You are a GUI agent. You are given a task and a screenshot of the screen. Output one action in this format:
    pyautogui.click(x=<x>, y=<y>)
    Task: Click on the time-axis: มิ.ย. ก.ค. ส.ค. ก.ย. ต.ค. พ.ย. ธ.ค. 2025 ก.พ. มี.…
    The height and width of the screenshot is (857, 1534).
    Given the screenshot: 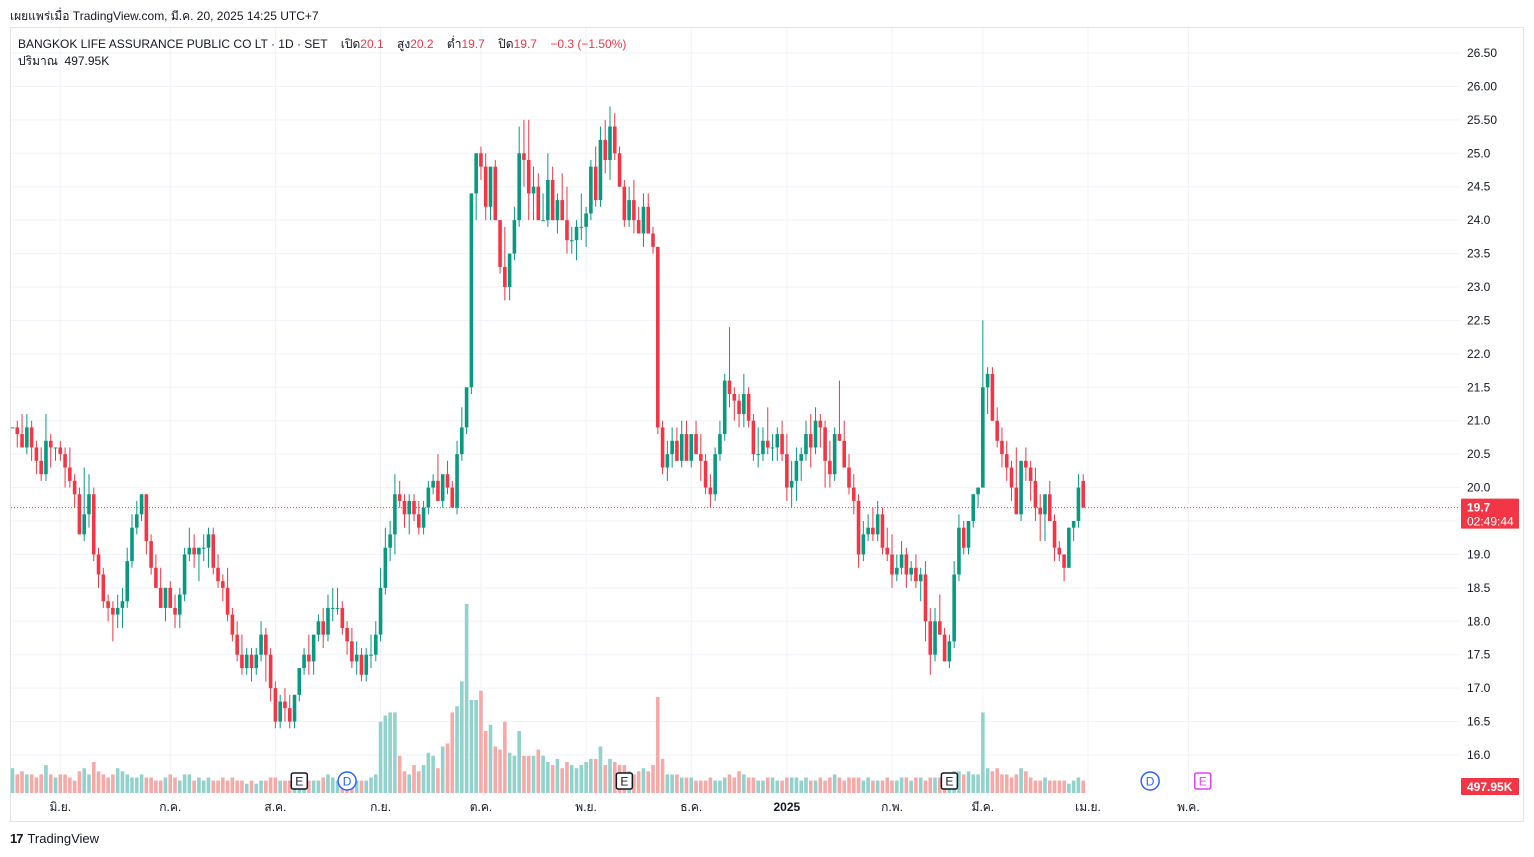 What is the action you would take?
    pyautogui.click(x=624, y=807)
    